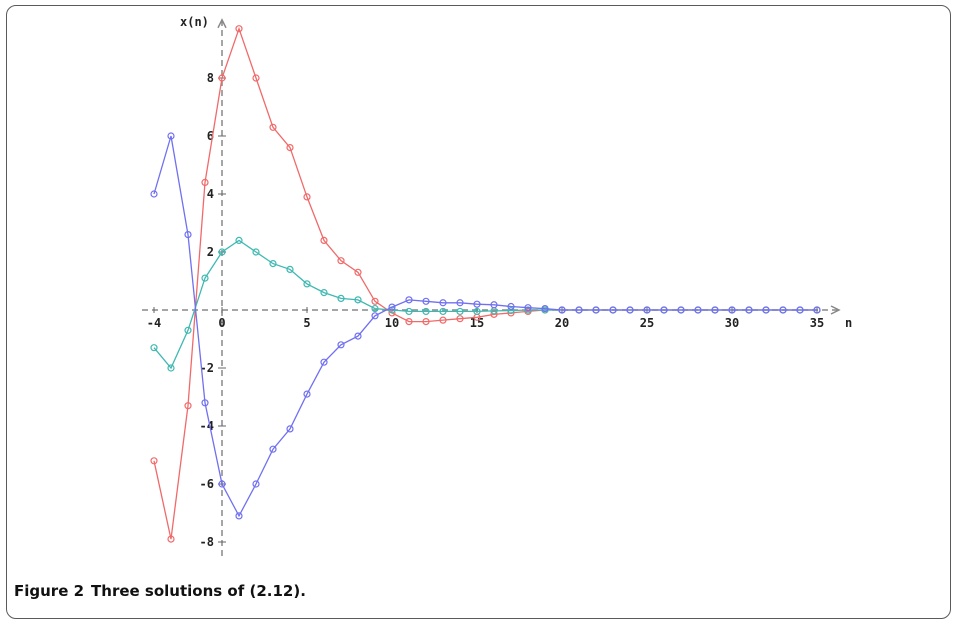 This screenshot has width=957, height=626. I want to click on y-tick-label: 6, so click(210, 136).